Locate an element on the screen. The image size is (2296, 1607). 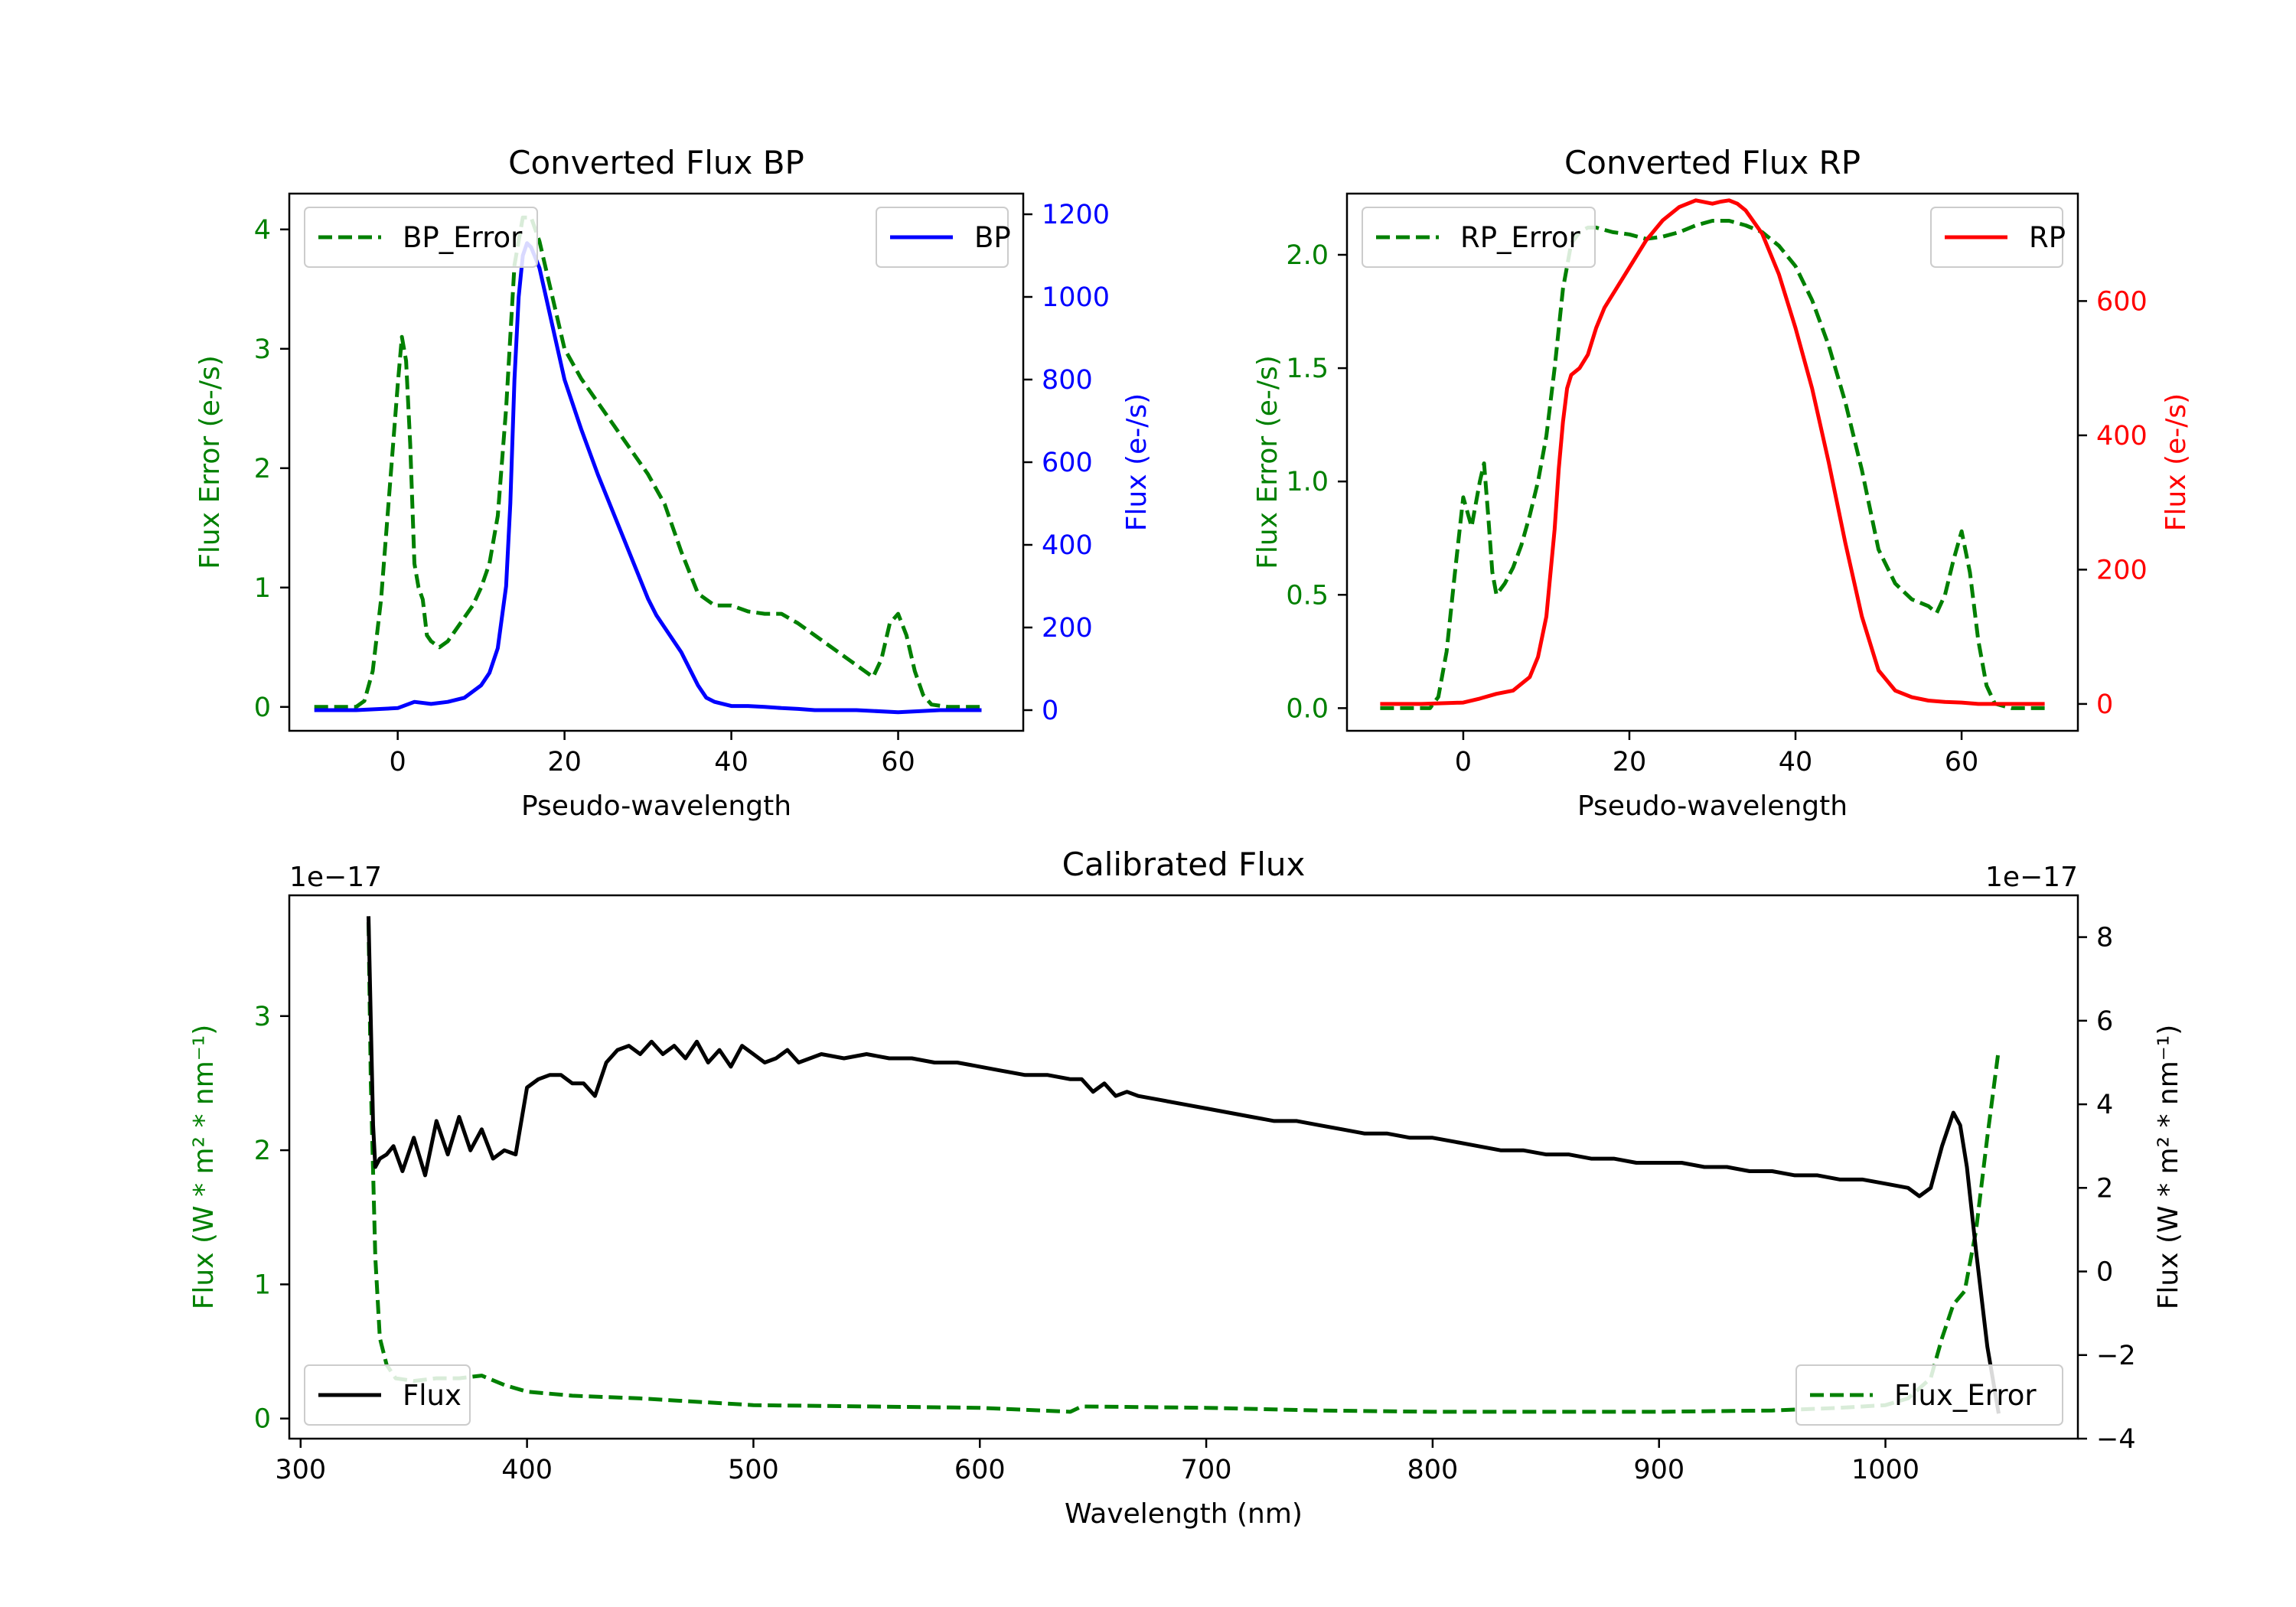
series-line-rp is located at coordinates (1712, 452).